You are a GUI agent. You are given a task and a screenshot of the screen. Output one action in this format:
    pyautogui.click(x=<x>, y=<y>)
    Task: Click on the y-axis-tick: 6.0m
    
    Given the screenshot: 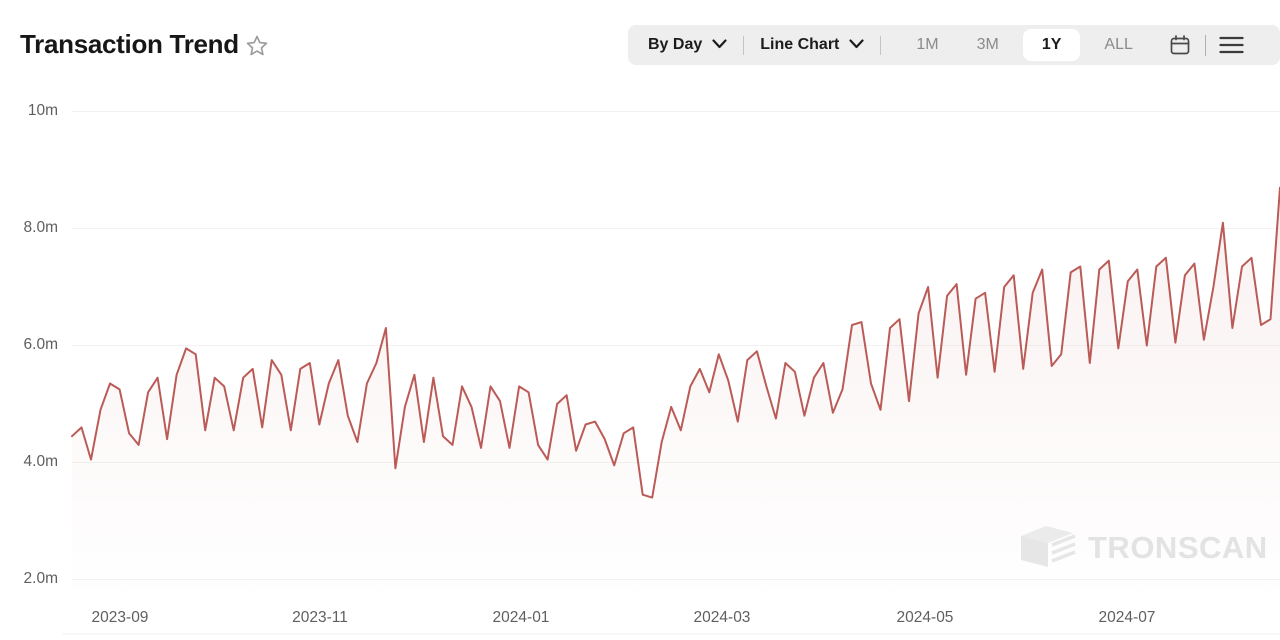 What is the action you would take?
    pyautogui.click(x=40, y=344)
    